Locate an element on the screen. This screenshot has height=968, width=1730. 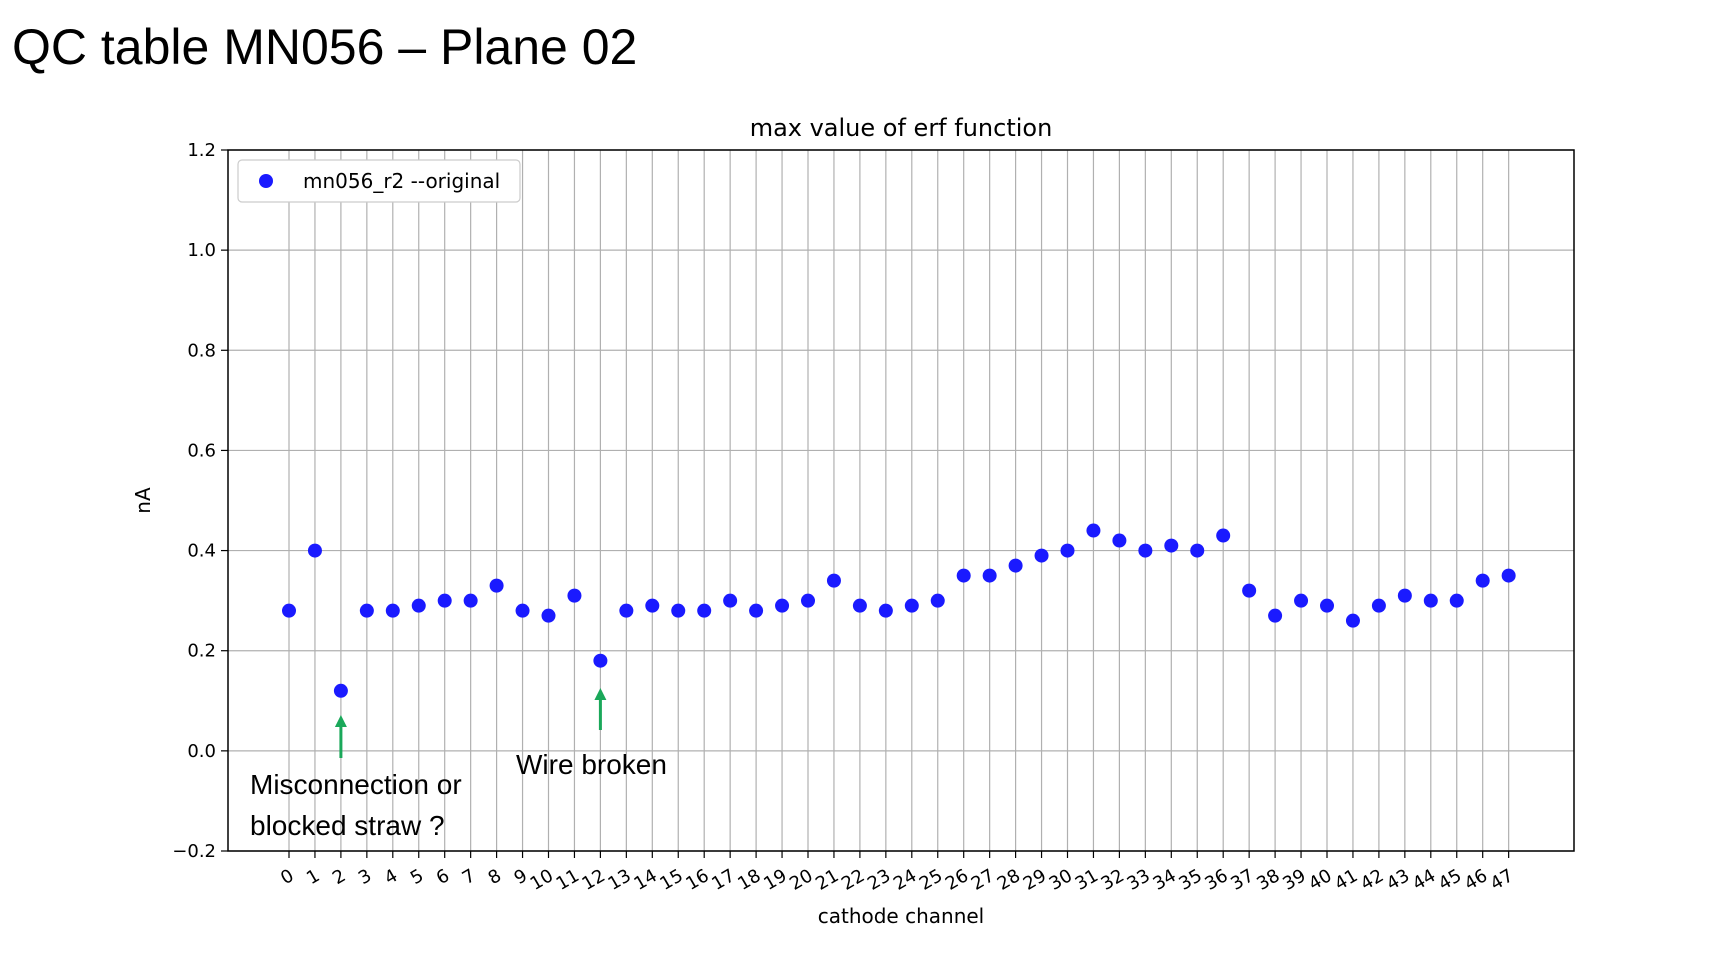
y-ticks: −0.2 0.0 0.2 0.4 0.6 0.8 1.0 1.2 is located at coordinates (200, 501).